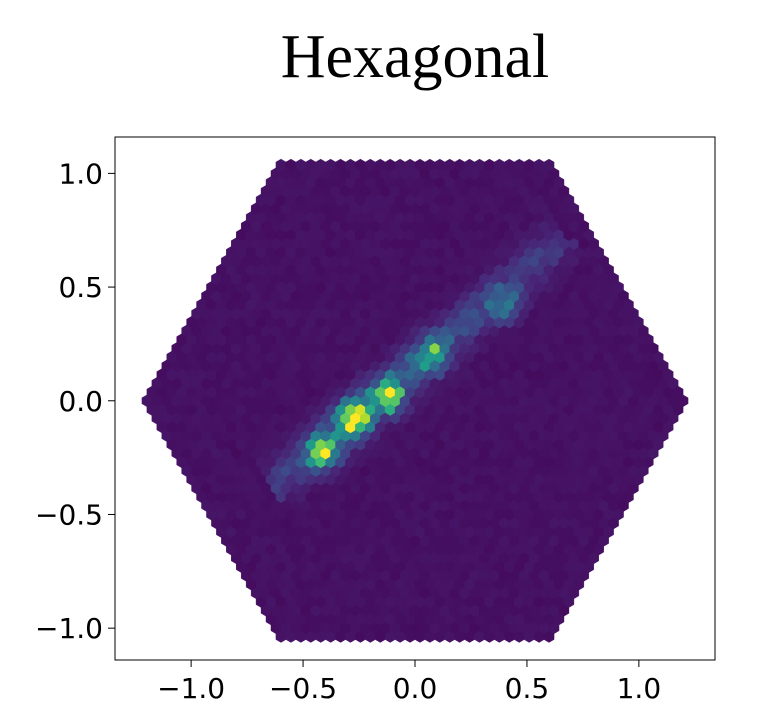 The width and height of the screenshot is (758, 720). I want to click on x-tick-label: 0.0, so click(415, 688).